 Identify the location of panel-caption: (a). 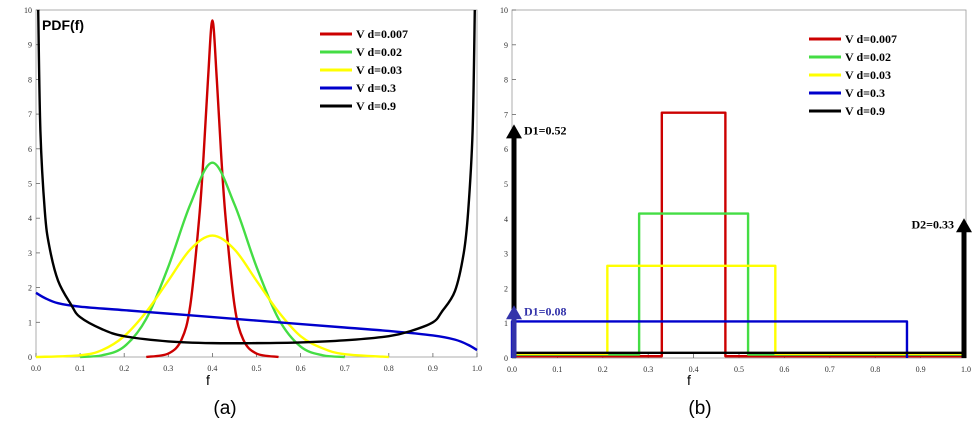
(224, 408).